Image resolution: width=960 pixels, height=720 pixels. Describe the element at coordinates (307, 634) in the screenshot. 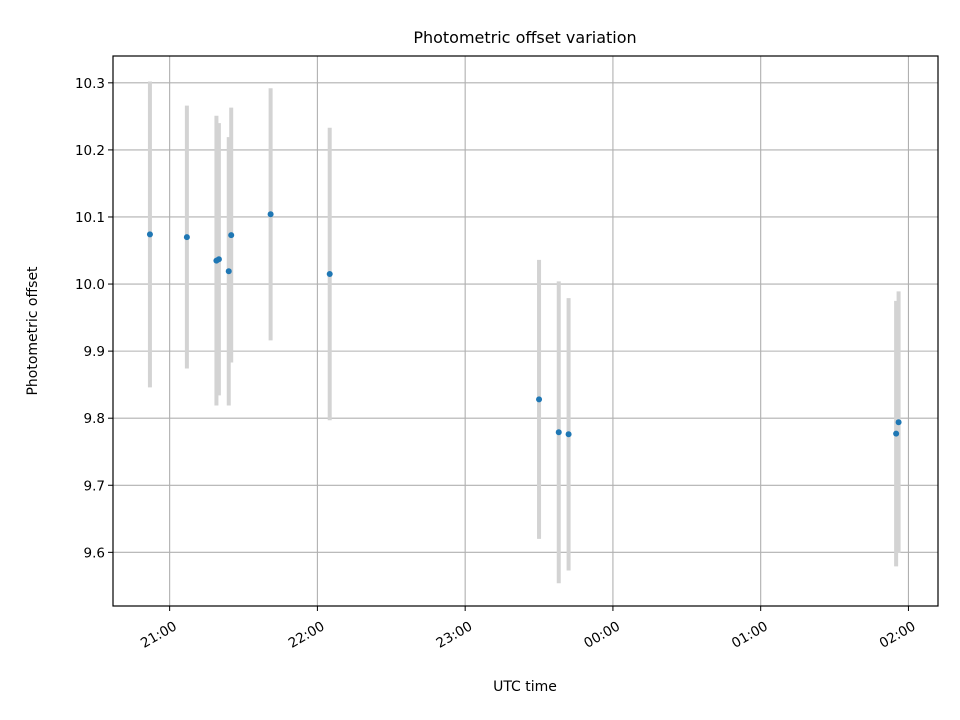

I see `x-tick-label: 22:00` at that location.